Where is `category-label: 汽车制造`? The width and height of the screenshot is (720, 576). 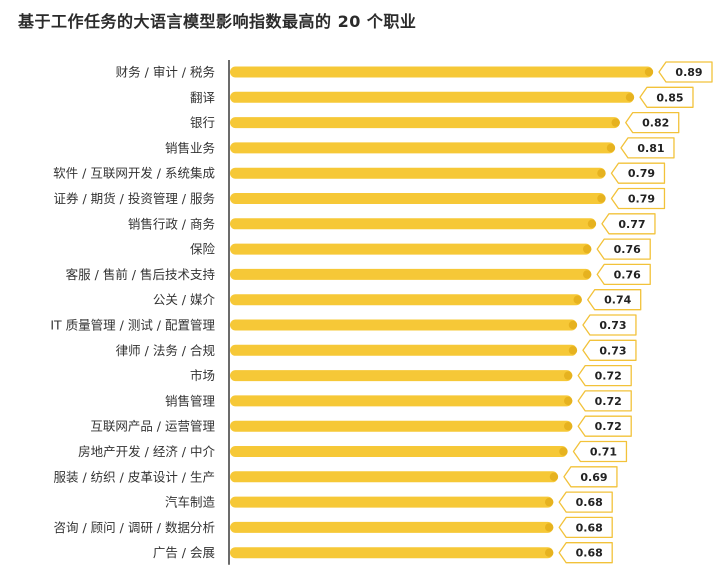 category-label: 汽车制造 is located at coordinates (190, 502).